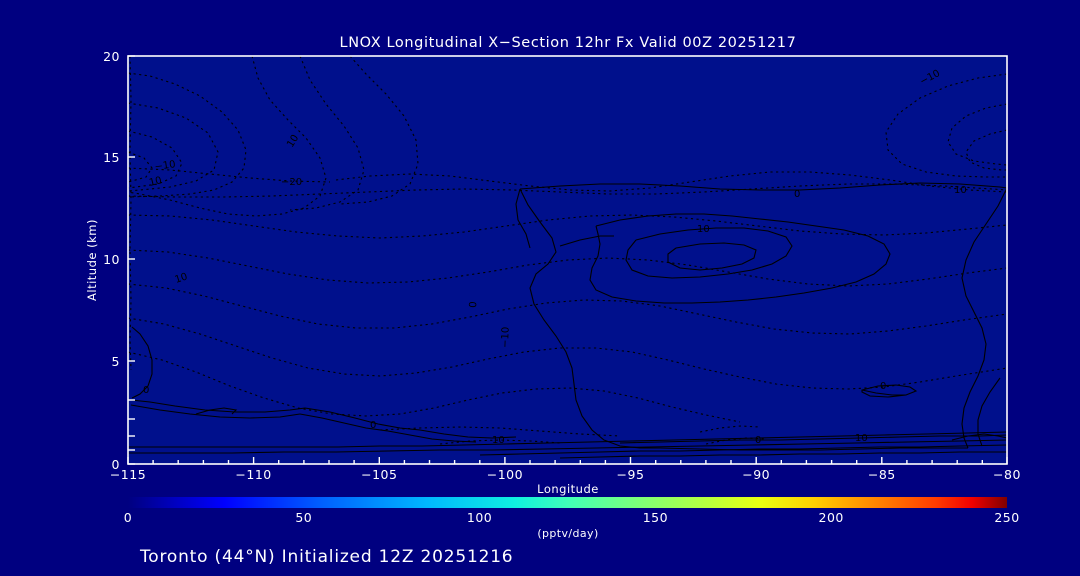  Describe the element at coordinates (303, 517) in the screenshot. I see `colorbar-tick-label: 50` at that location.